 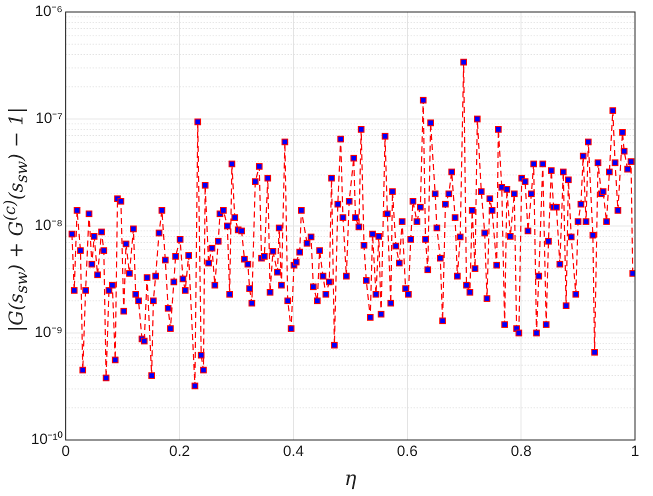 What do you see at coordinates (521, 451) in the screenshot?
I see `x-tick-label: 0.8` at bounding box center [521, 451].